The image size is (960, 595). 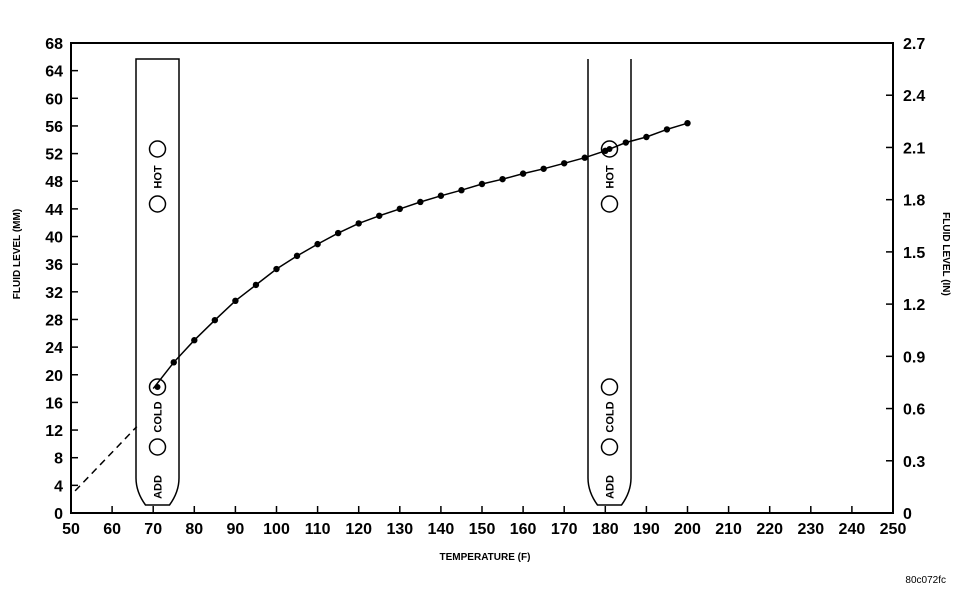 I want to click on x-tick-label: 160, so click(x=523, y=529).